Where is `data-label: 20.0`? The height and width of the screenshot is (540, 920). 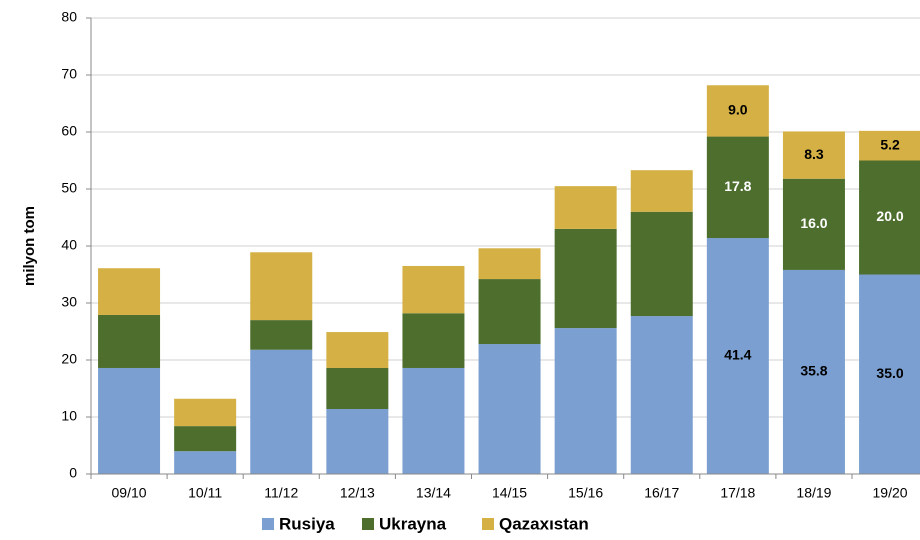 data-label: 20.0 is located at coordinates (889, 216).